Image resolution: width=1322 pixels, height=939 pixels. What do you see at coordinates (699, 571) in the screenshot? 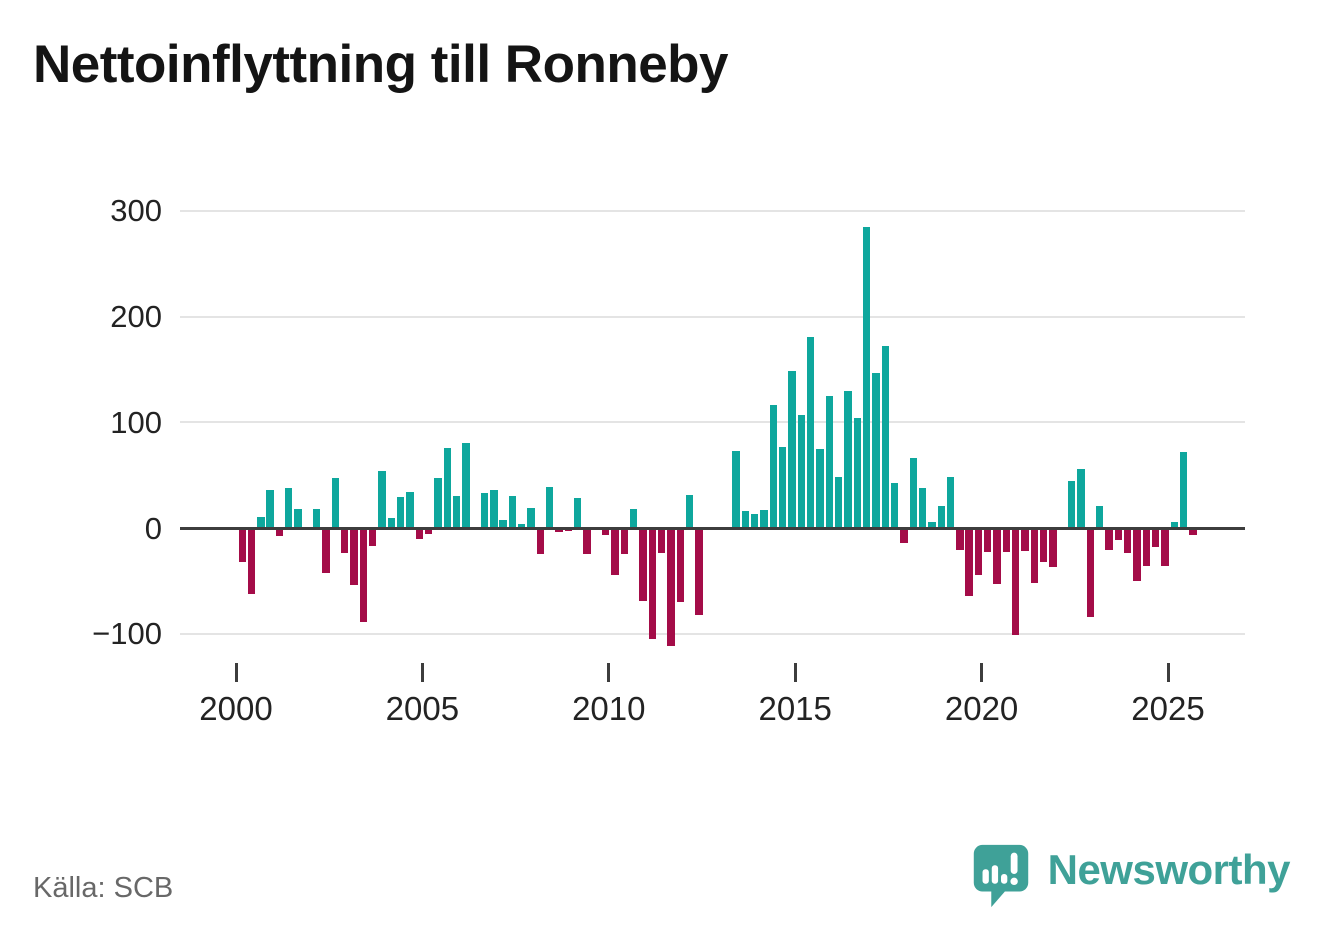
I see `bar-2012Q2` at bounding box center [699, 571].